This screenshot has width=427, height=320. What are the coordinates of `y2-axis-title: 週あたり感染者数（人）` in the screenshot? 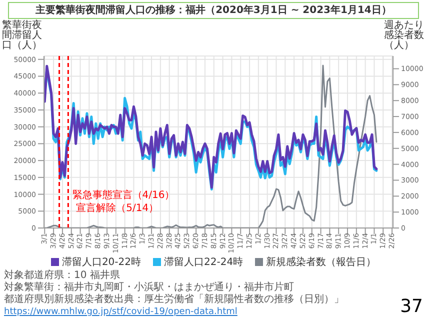 It's located at (404, 35).